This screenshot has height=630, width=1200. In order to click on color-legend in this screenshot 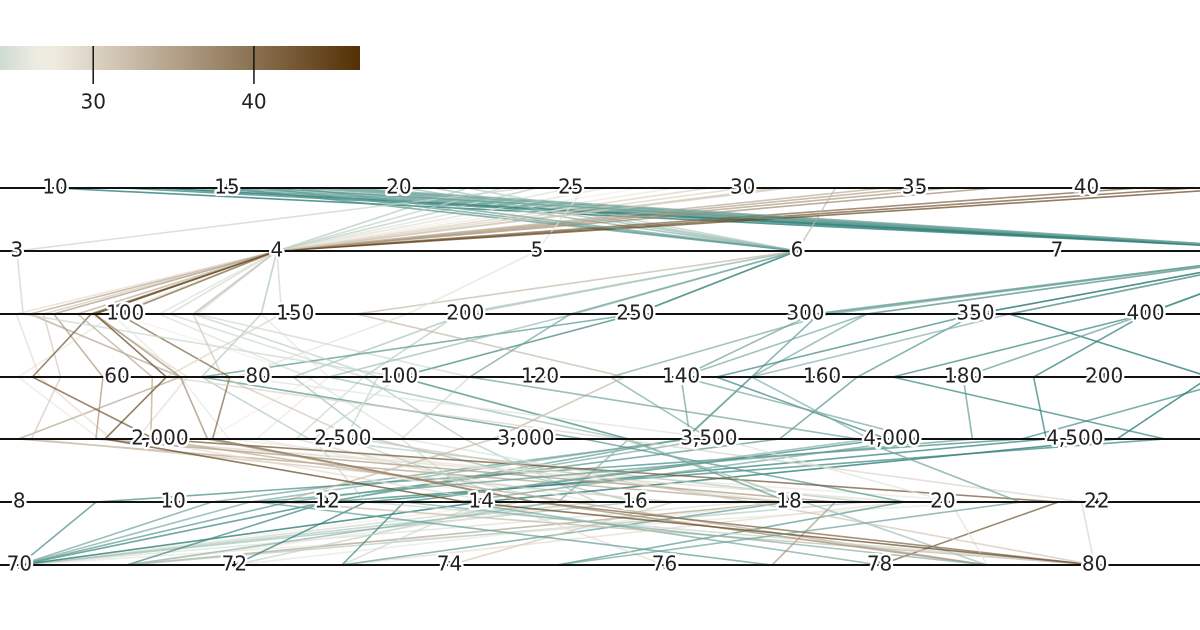, I will do `click(180, 58)`.